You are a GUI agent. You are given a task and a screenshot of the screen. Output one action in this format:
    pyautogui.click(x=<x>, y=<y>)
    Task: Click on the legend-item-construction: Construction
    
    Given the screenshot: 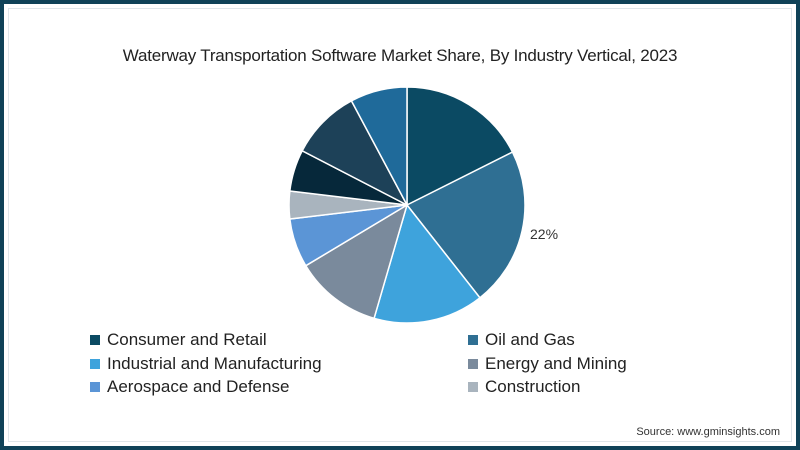 What is the action you would take?
    pyautogui.click(x=524, y=387)
    